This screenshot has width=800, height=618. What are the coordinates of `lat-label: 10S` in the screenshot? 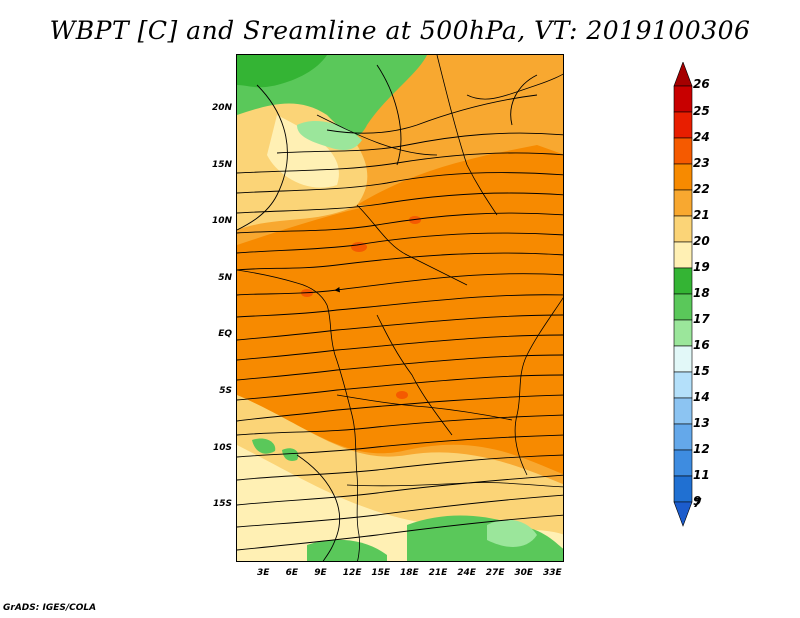 It's located at (222, 447).